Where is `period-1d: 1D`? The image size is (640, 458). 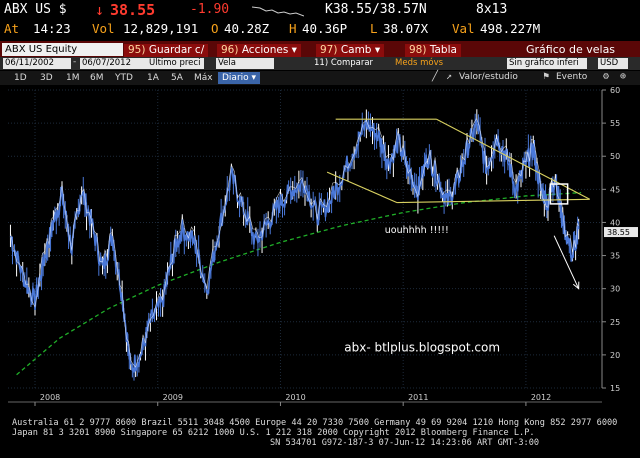 period-1d: 1D is located at coordinates (20, 78).